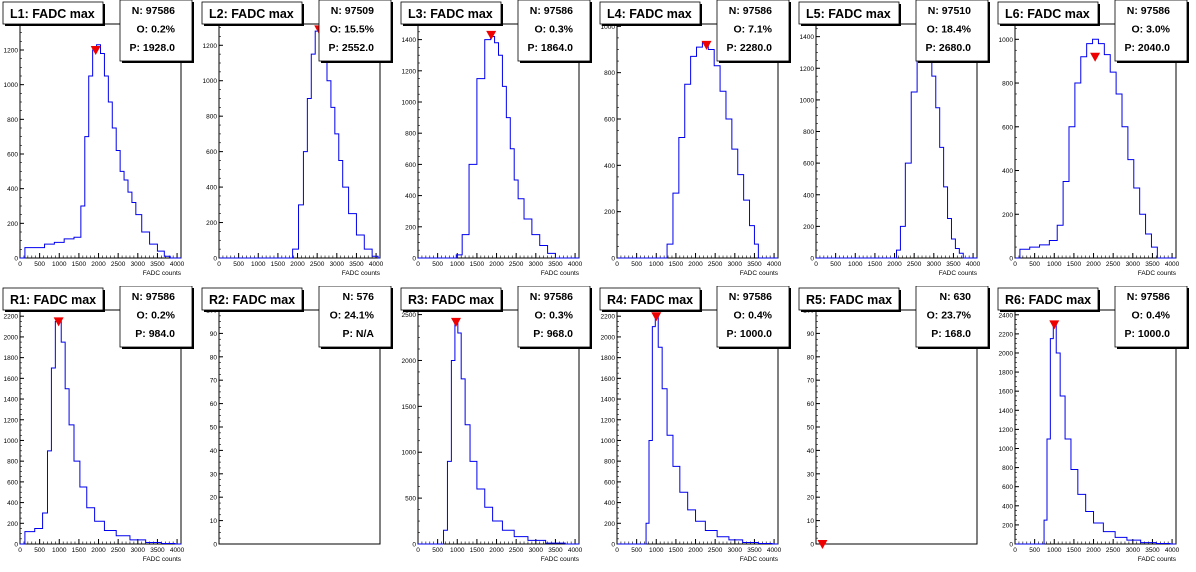  I want to click on x-tick-label: 500, so click(1034, 264).